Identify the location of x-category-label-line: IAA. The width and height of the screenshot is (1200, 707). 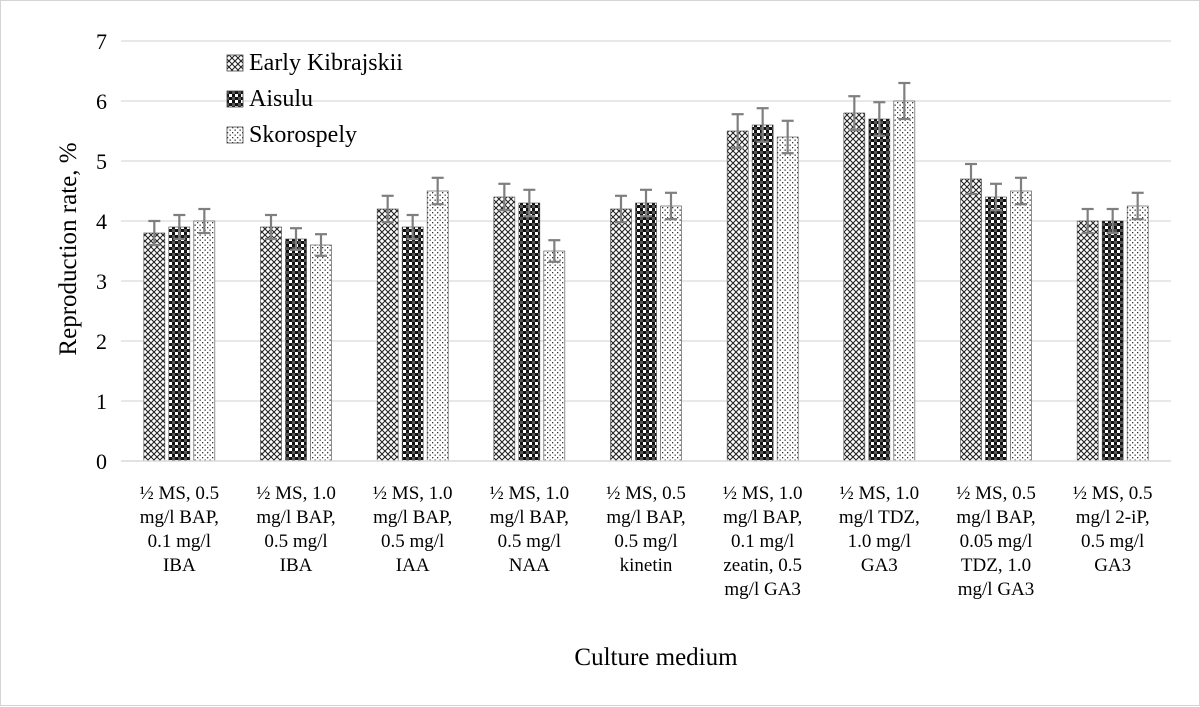
(413, 565).